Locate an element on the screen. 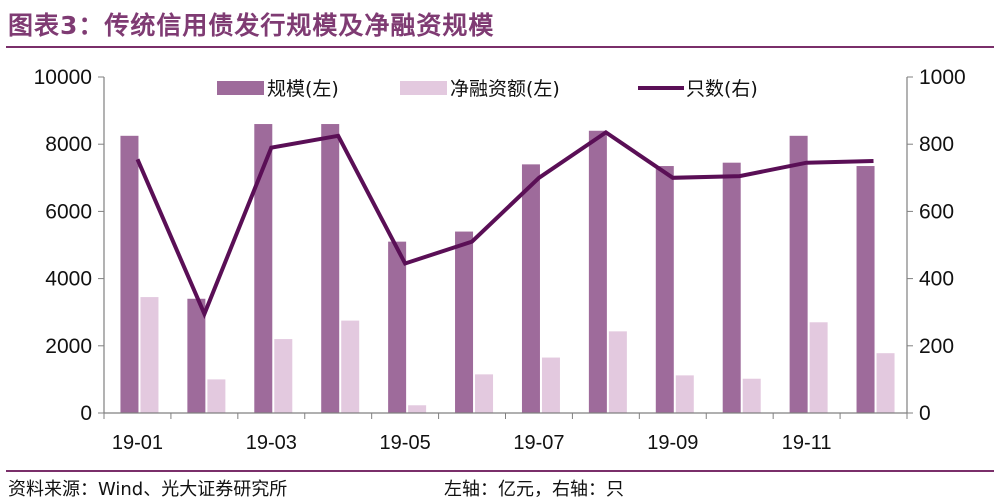 This screenshot has width=999, height=502. footer: 资料来源：Wind、光大证券研究所 左轴：亿元，右轴：只 is located at coordinates (316, 488).